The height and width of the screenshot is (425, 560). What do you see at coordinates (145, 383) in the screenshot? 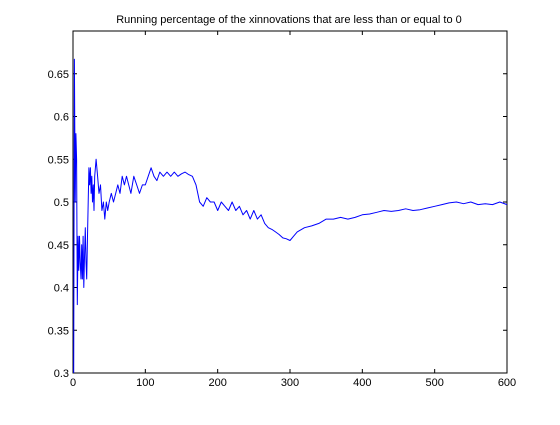
I see `x-tick-label: 100` at bounding box center [145, 383].